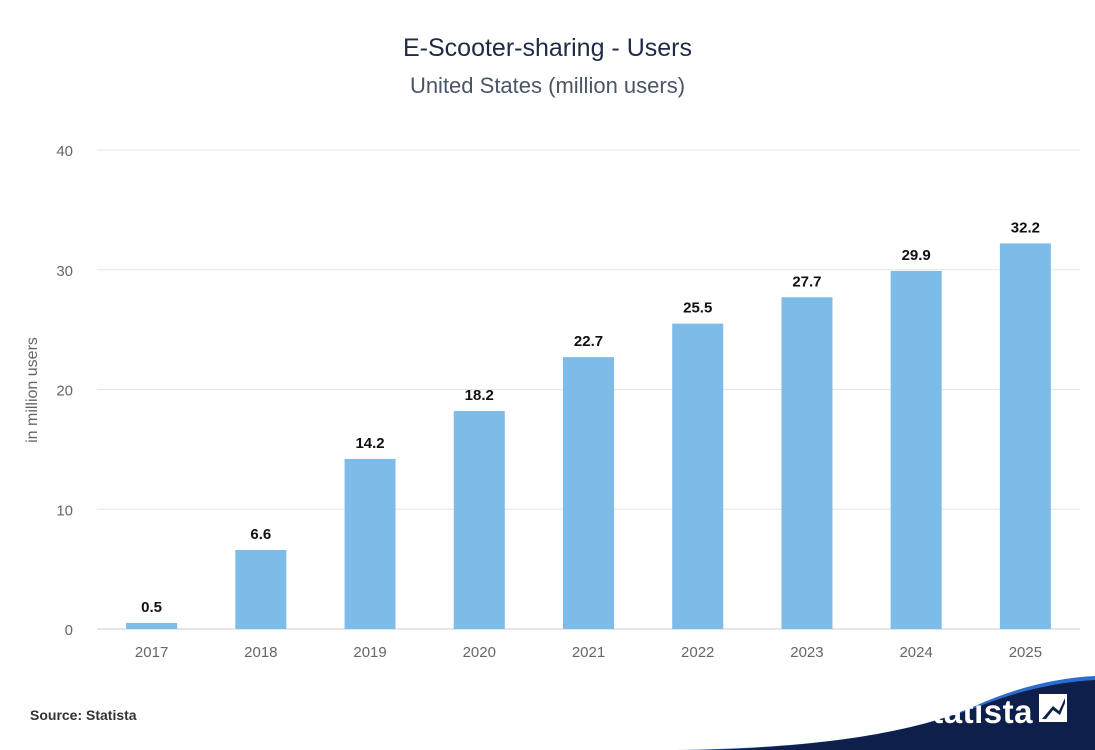 Image resolution: width=1095 pixels, height=750 pixels. I want to click on y-tick-label: 30, so click(64, 271).